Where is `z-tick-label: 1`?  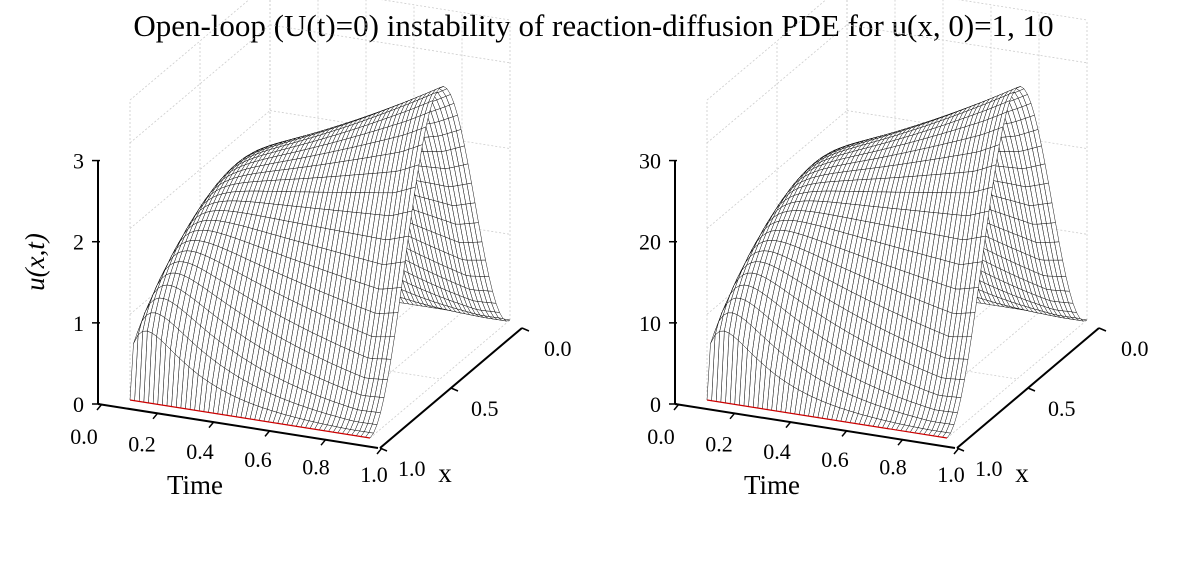 z-tick-label: 1 is located at coordinates (78, 323).